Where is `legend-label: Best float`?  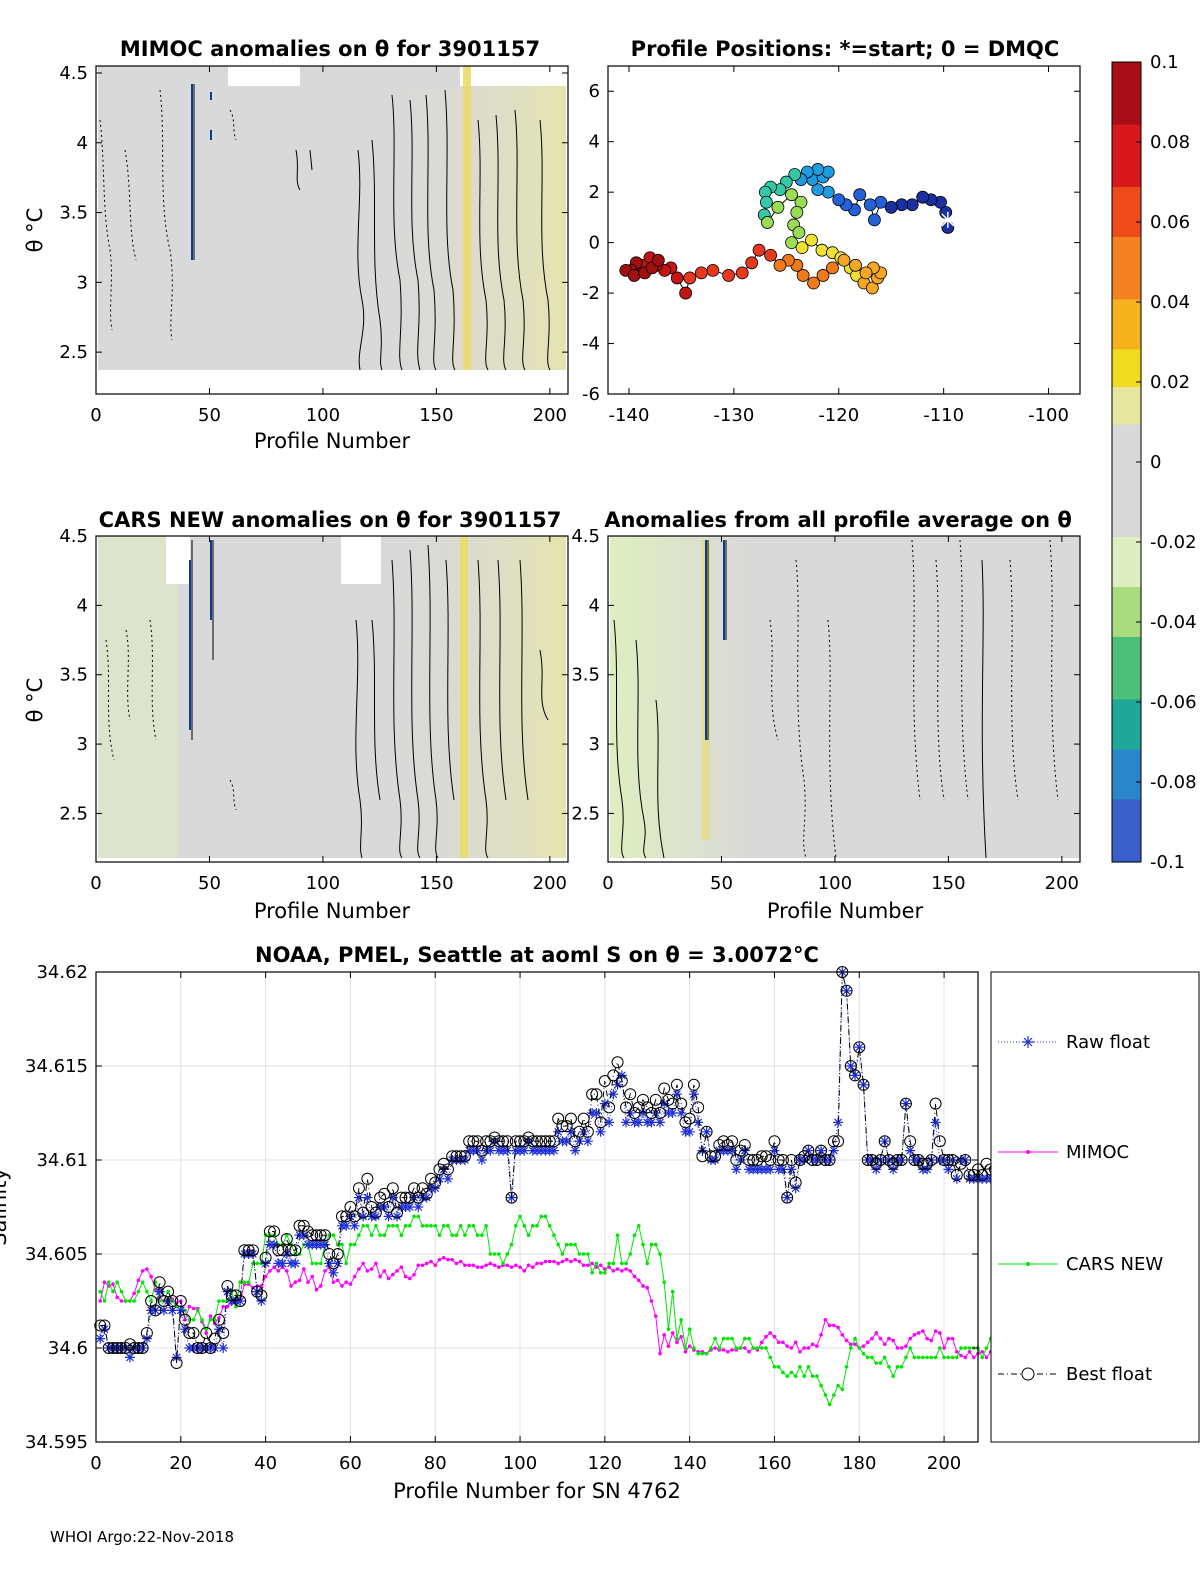
legend-label: Best float is located at coordinates (1109, 1374).